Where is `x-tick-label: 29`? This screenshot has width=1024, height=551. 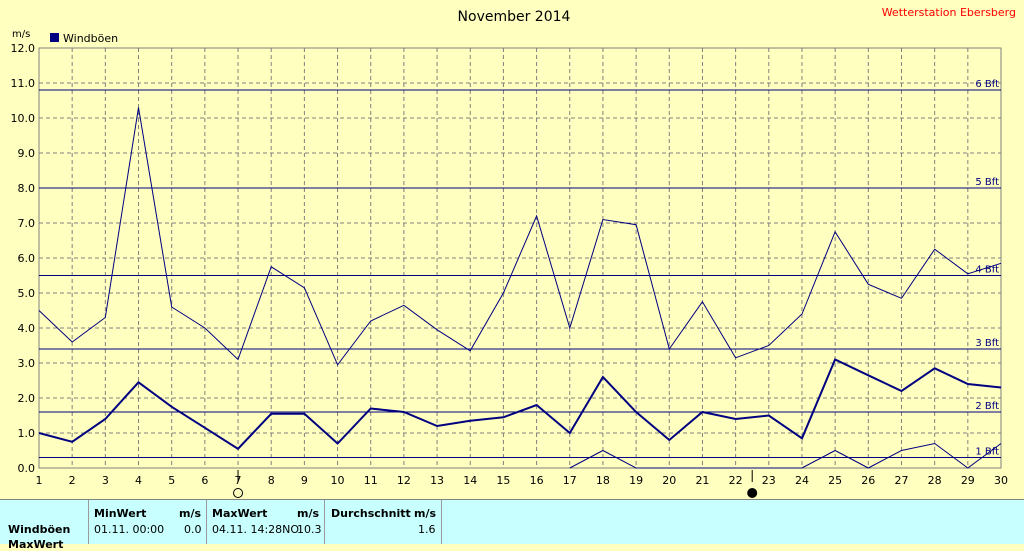 x-tick-label: 29 is located at coordinates (968, 480).